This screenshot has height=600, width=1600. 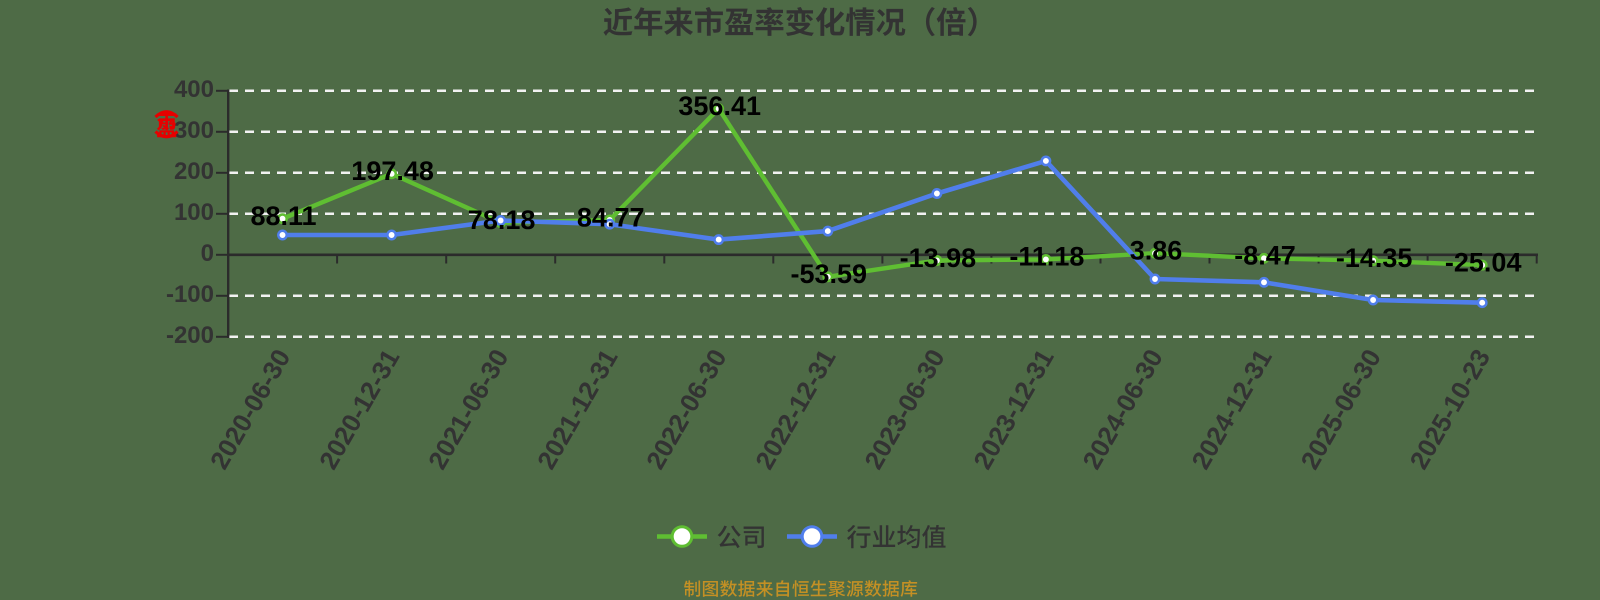 I want to click on svg-text: 300, so click(x=194, y=130).